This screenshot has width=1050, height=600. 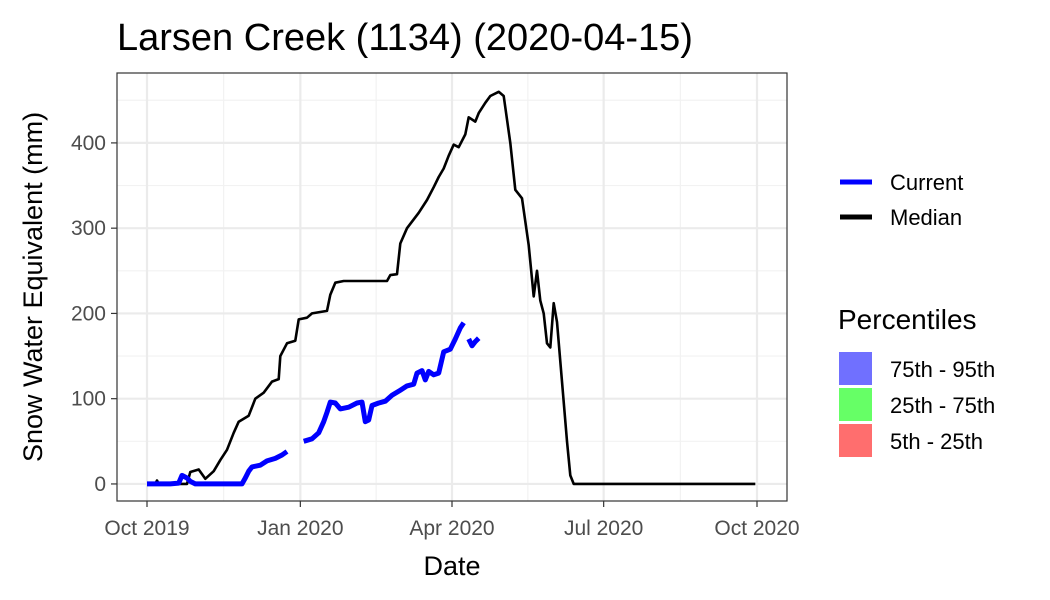 I want to click on y-axis-title: Snow Water Equivalent (mm), so click(x=33, y=287).